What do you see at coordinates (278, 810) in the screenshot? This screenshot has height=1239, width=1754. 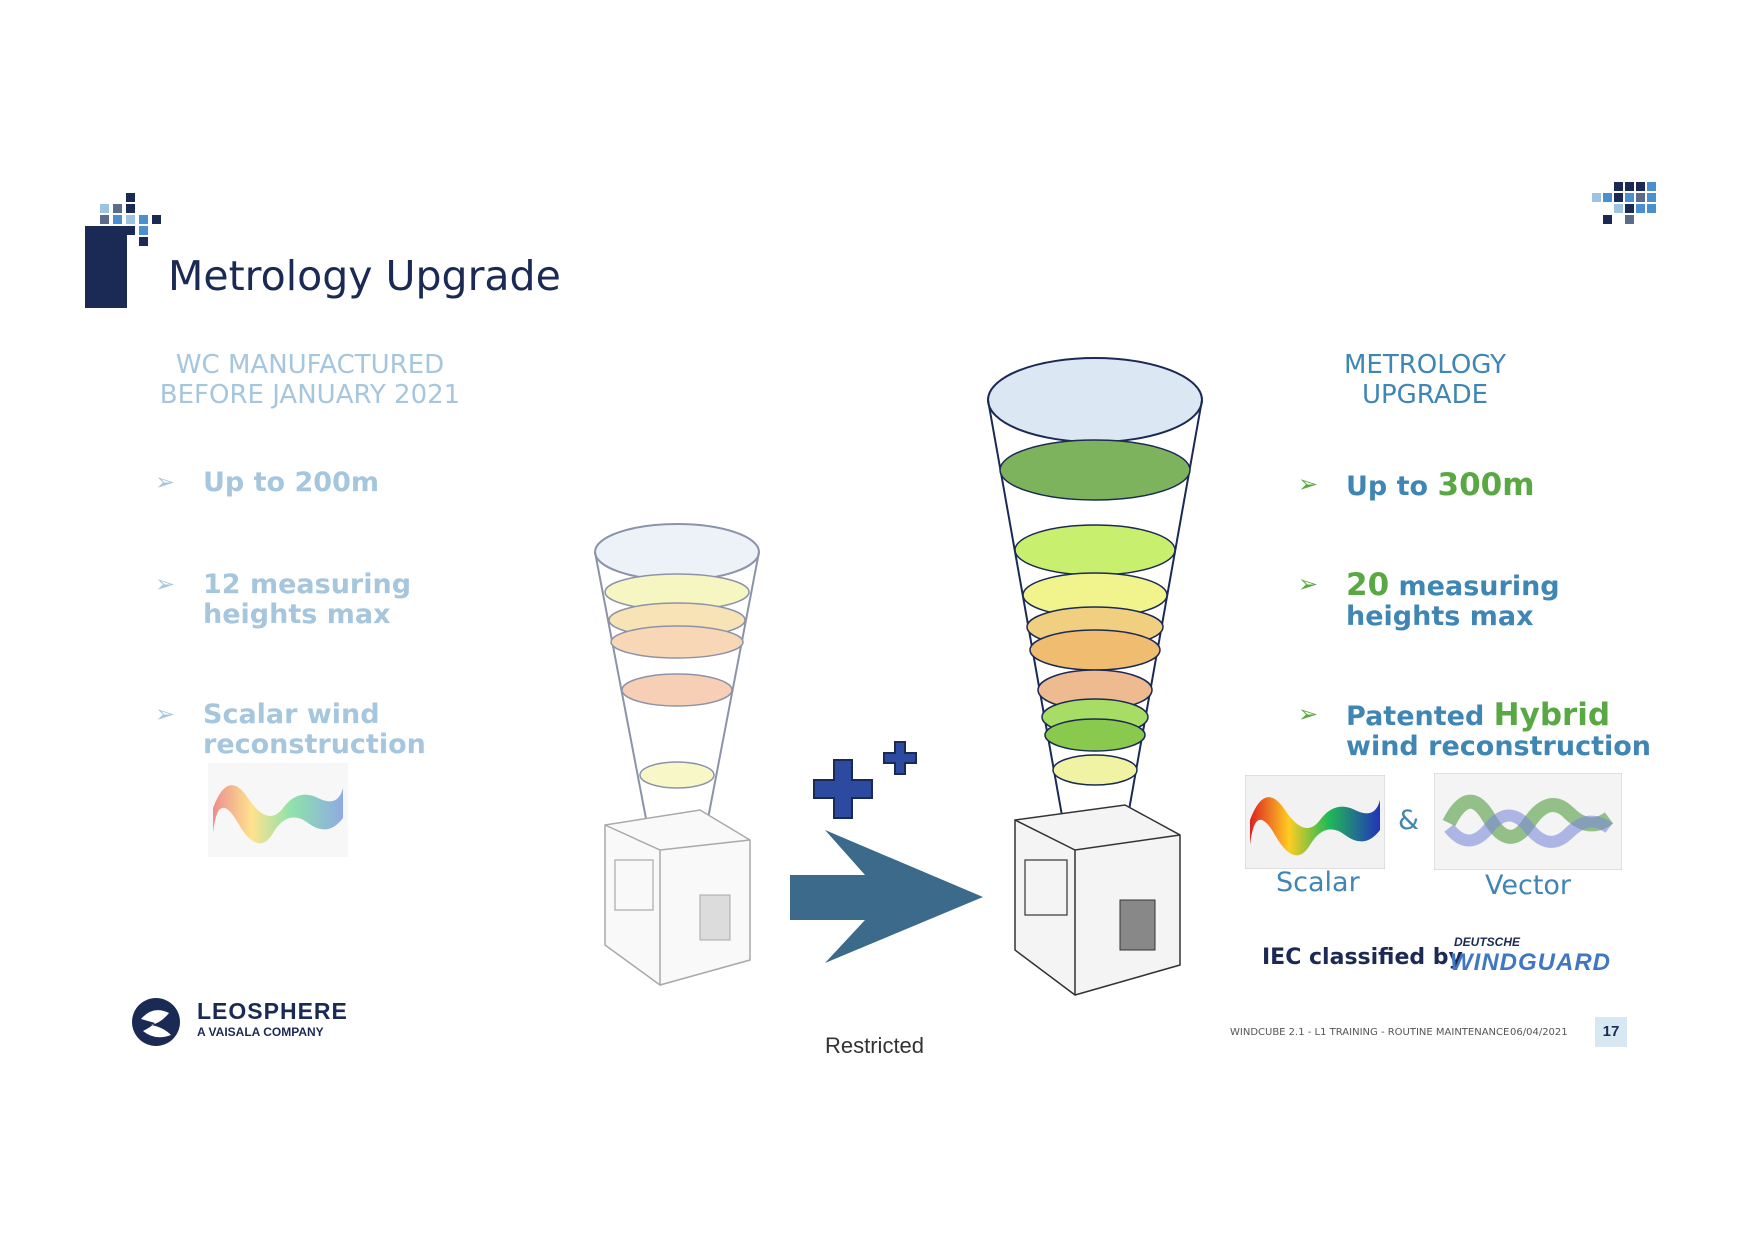 I see `old-scalar-wave-image` at bounding box center [278, 810].